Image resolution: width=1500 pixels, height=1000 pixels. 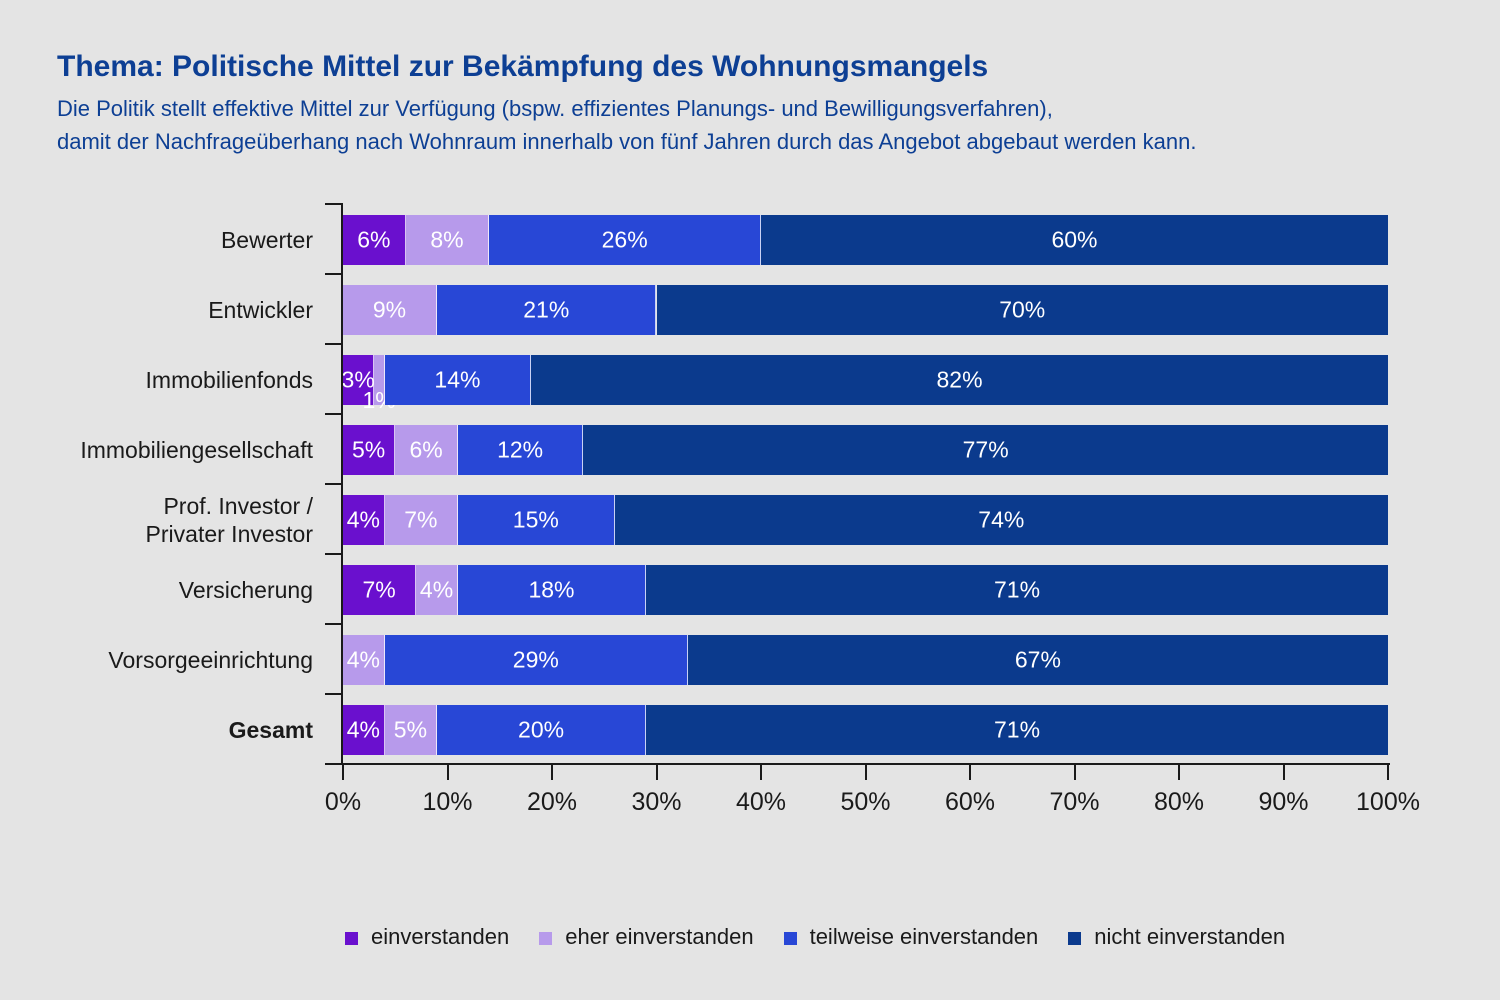 I want to click on bar-segment: 60%, so click(x=1074, y=240).